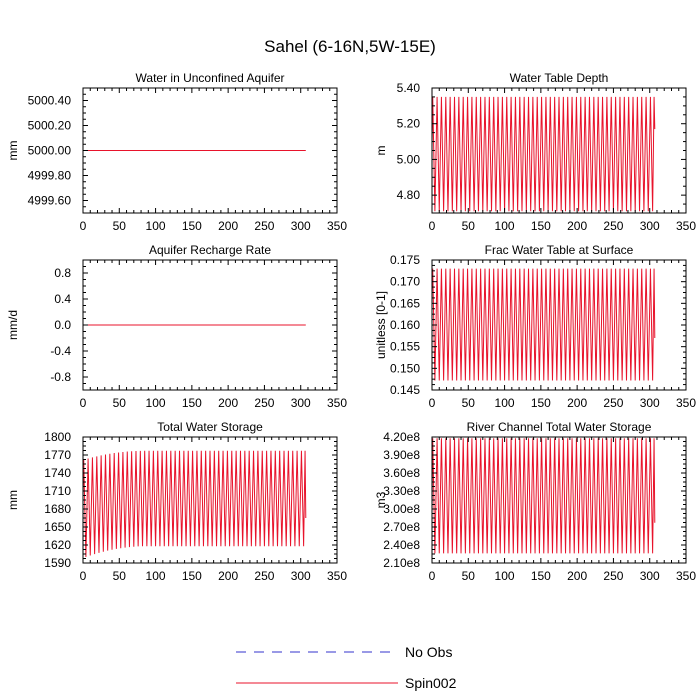 This screenshot has height=700, width=700. Describe the element at coordinates (50, 101) in the screenshot. I see `y-tick-label: 5000.40` at that location.